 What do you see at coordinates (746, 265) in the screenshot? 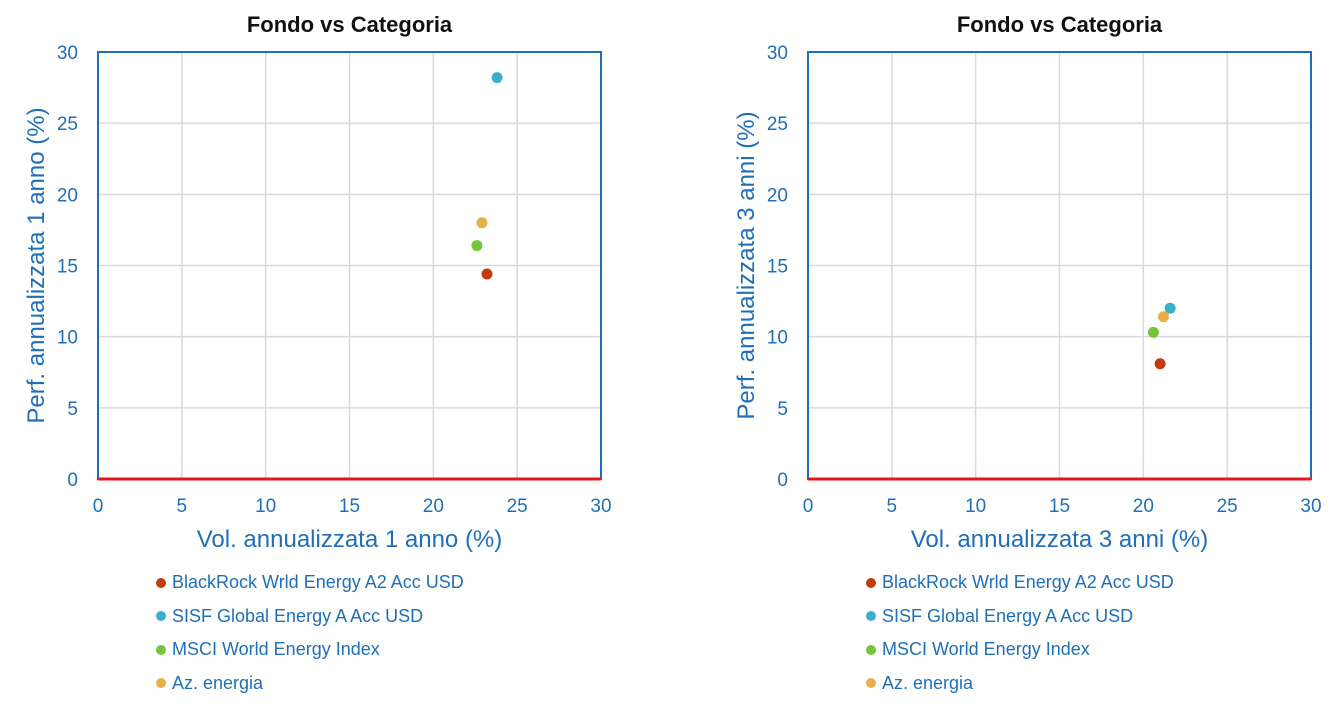
I see `y-axis-label: Perf. annualizzata 3 anni (%)` at bounding box center [746, 265].